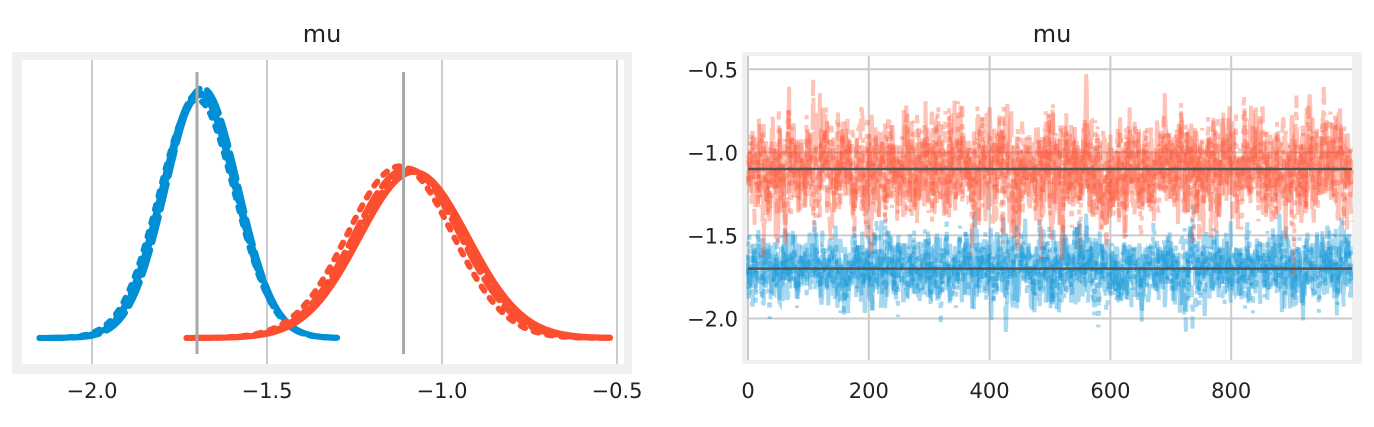 This screenshot has width=1374, height=427. Describe the element at coordinates (267, 391) in the screenshot. I see `left-x-tick-label: −1.5` at that location.